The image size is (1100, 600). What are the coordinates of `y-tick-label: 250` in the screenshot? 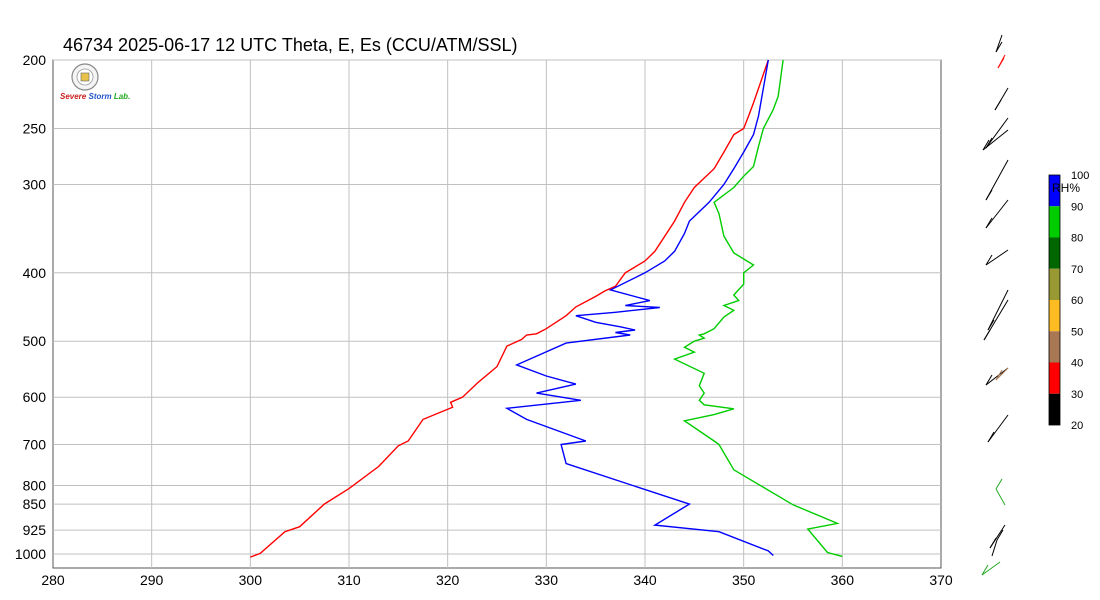 It's located at (35, 128).